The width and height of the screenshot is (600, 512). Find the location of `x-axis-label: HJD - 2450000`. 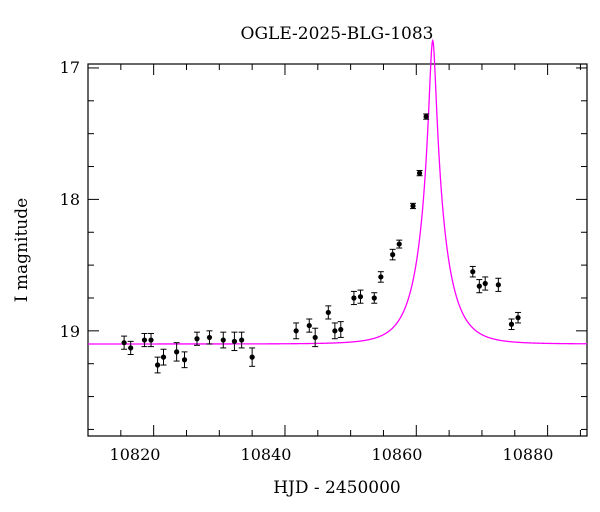

x-axis-label: HJD - 2450000 is located at coordinates (337, 488).